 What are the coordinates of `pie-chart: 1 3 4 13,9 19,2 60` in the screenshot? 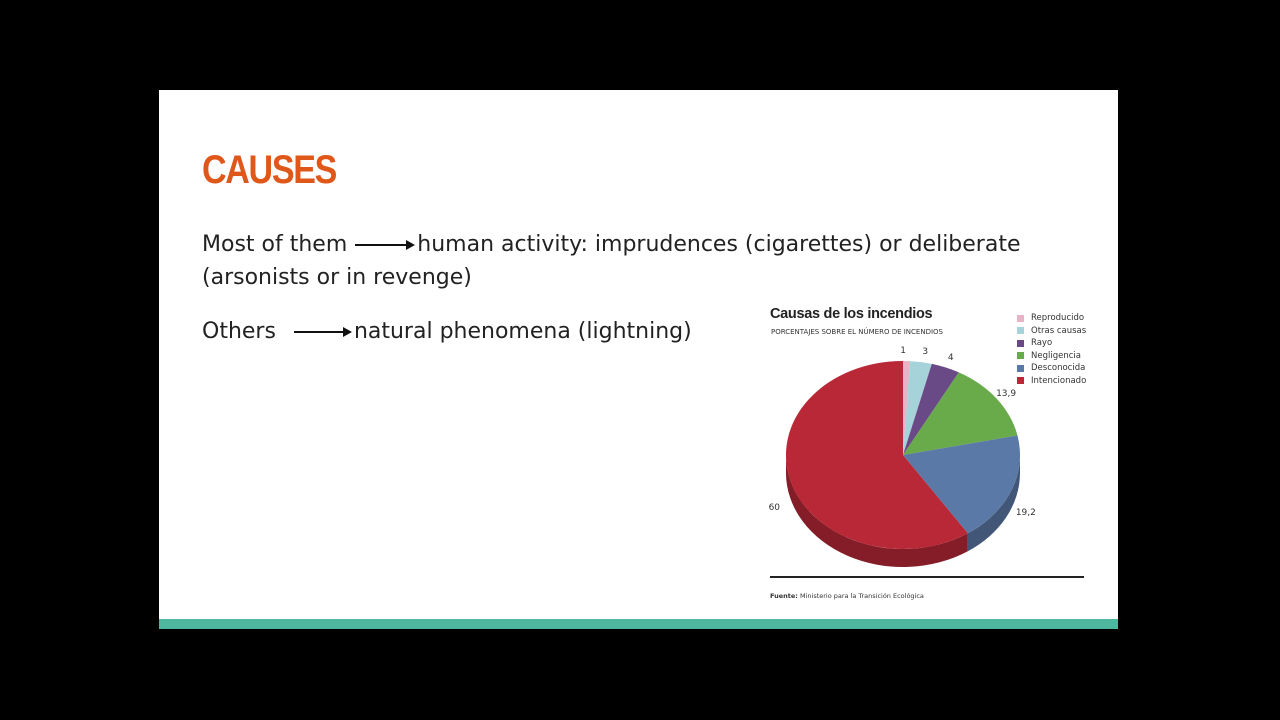 It's located at (902, 456).